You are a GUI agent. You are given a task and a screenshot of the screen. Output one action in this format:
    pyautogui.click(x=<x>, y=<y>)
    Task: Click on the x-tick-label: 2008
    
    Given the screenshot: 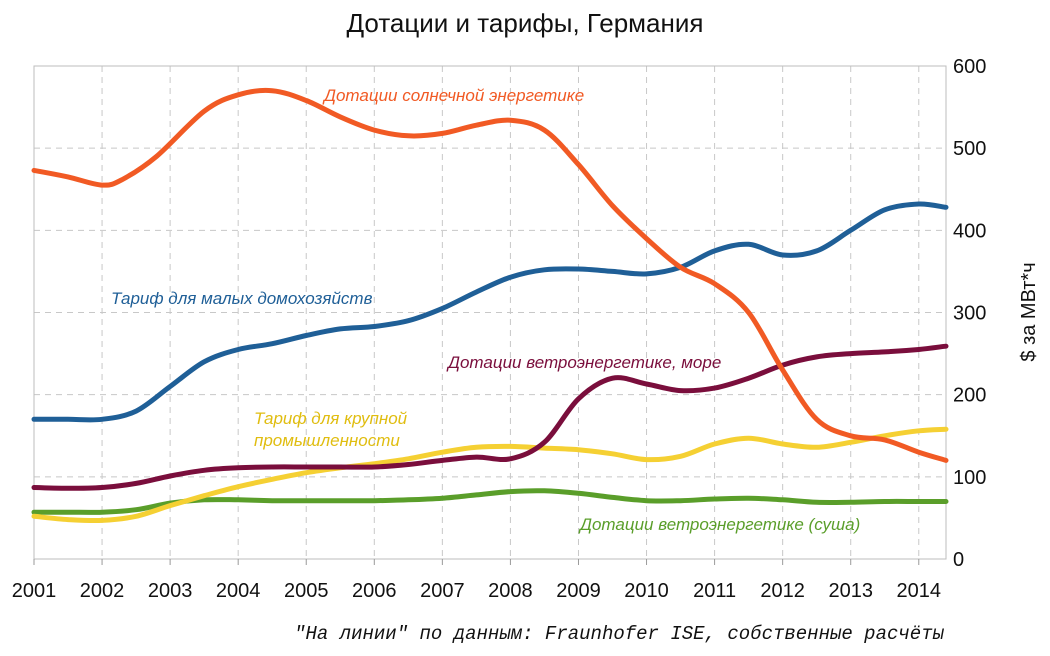 What is the action you would take?
    pyautogui.click(x=510, y=591)
    